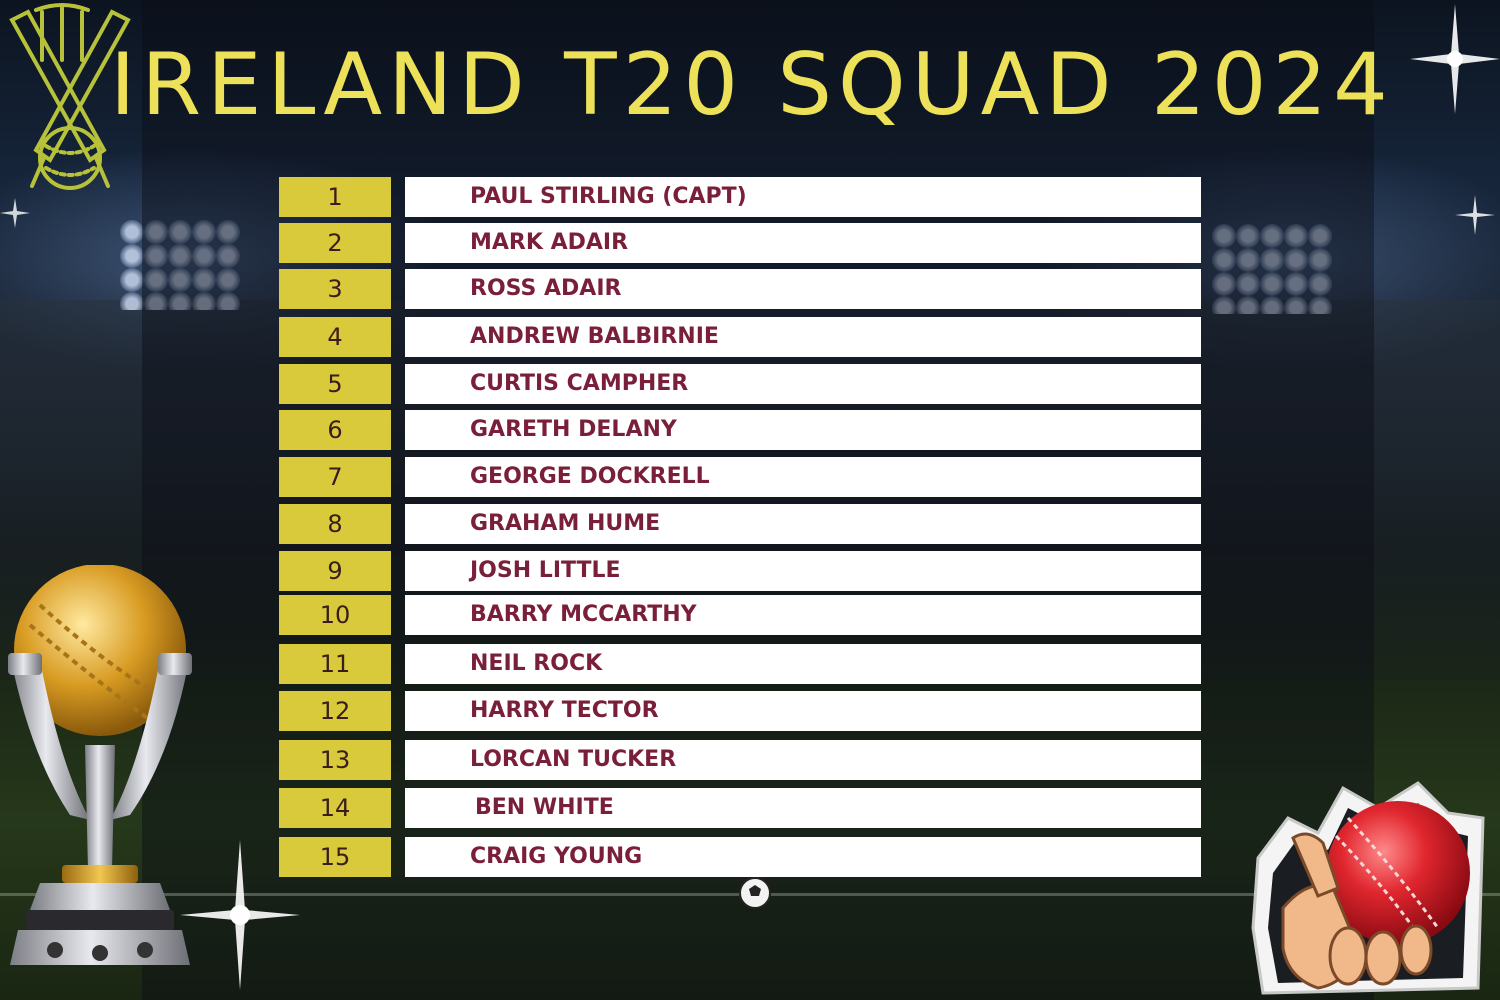 The height and width of the screenshot is (1000, 1500). Describe the element at coordinates (803, 760) in the screenshot. I see `player-name-cell: LORCAN TUCKER` at that location.